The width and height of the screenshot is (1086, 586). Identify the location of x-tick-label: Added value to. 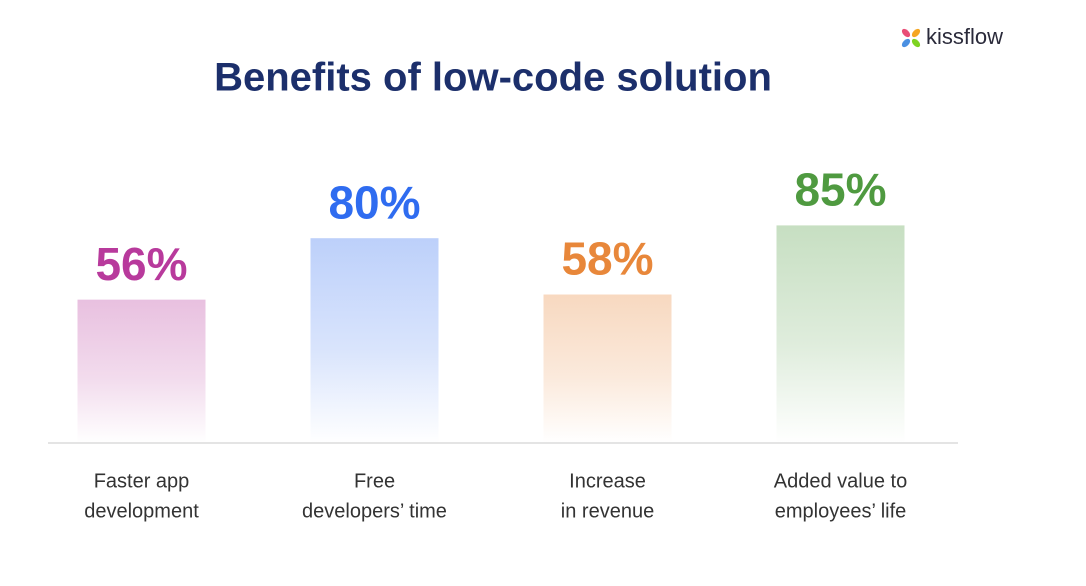
(840, 481).